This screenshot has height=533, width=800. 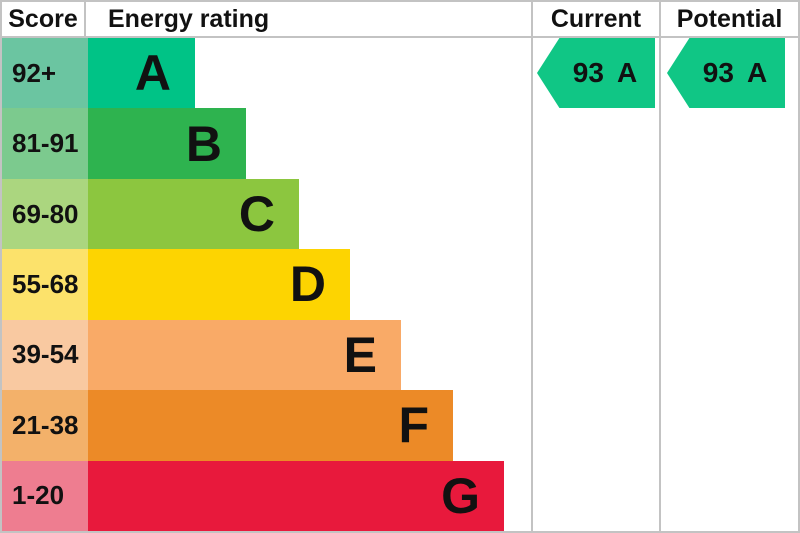 What do you see at coordinates (460, 495) in the screenshot?
I see `band-letter: G` at bounding box center [460, 495].